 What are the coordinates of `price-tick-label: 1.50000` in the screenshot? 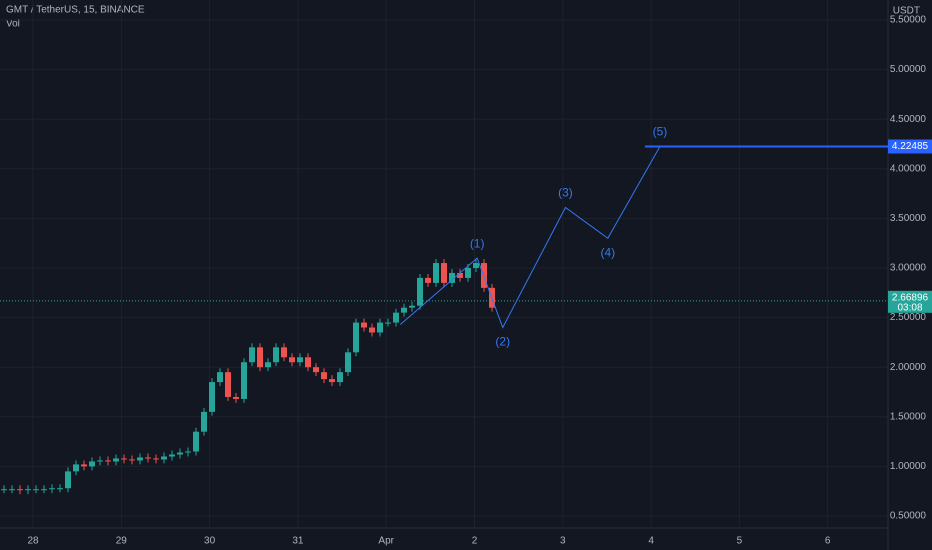 It's located at (908, 416).